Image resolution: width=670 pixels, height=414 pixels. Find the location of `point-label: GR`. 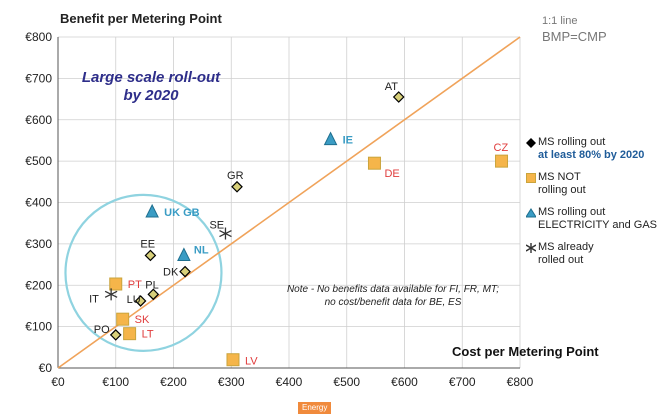

point-label: GR is located at coordinates (235, 176).